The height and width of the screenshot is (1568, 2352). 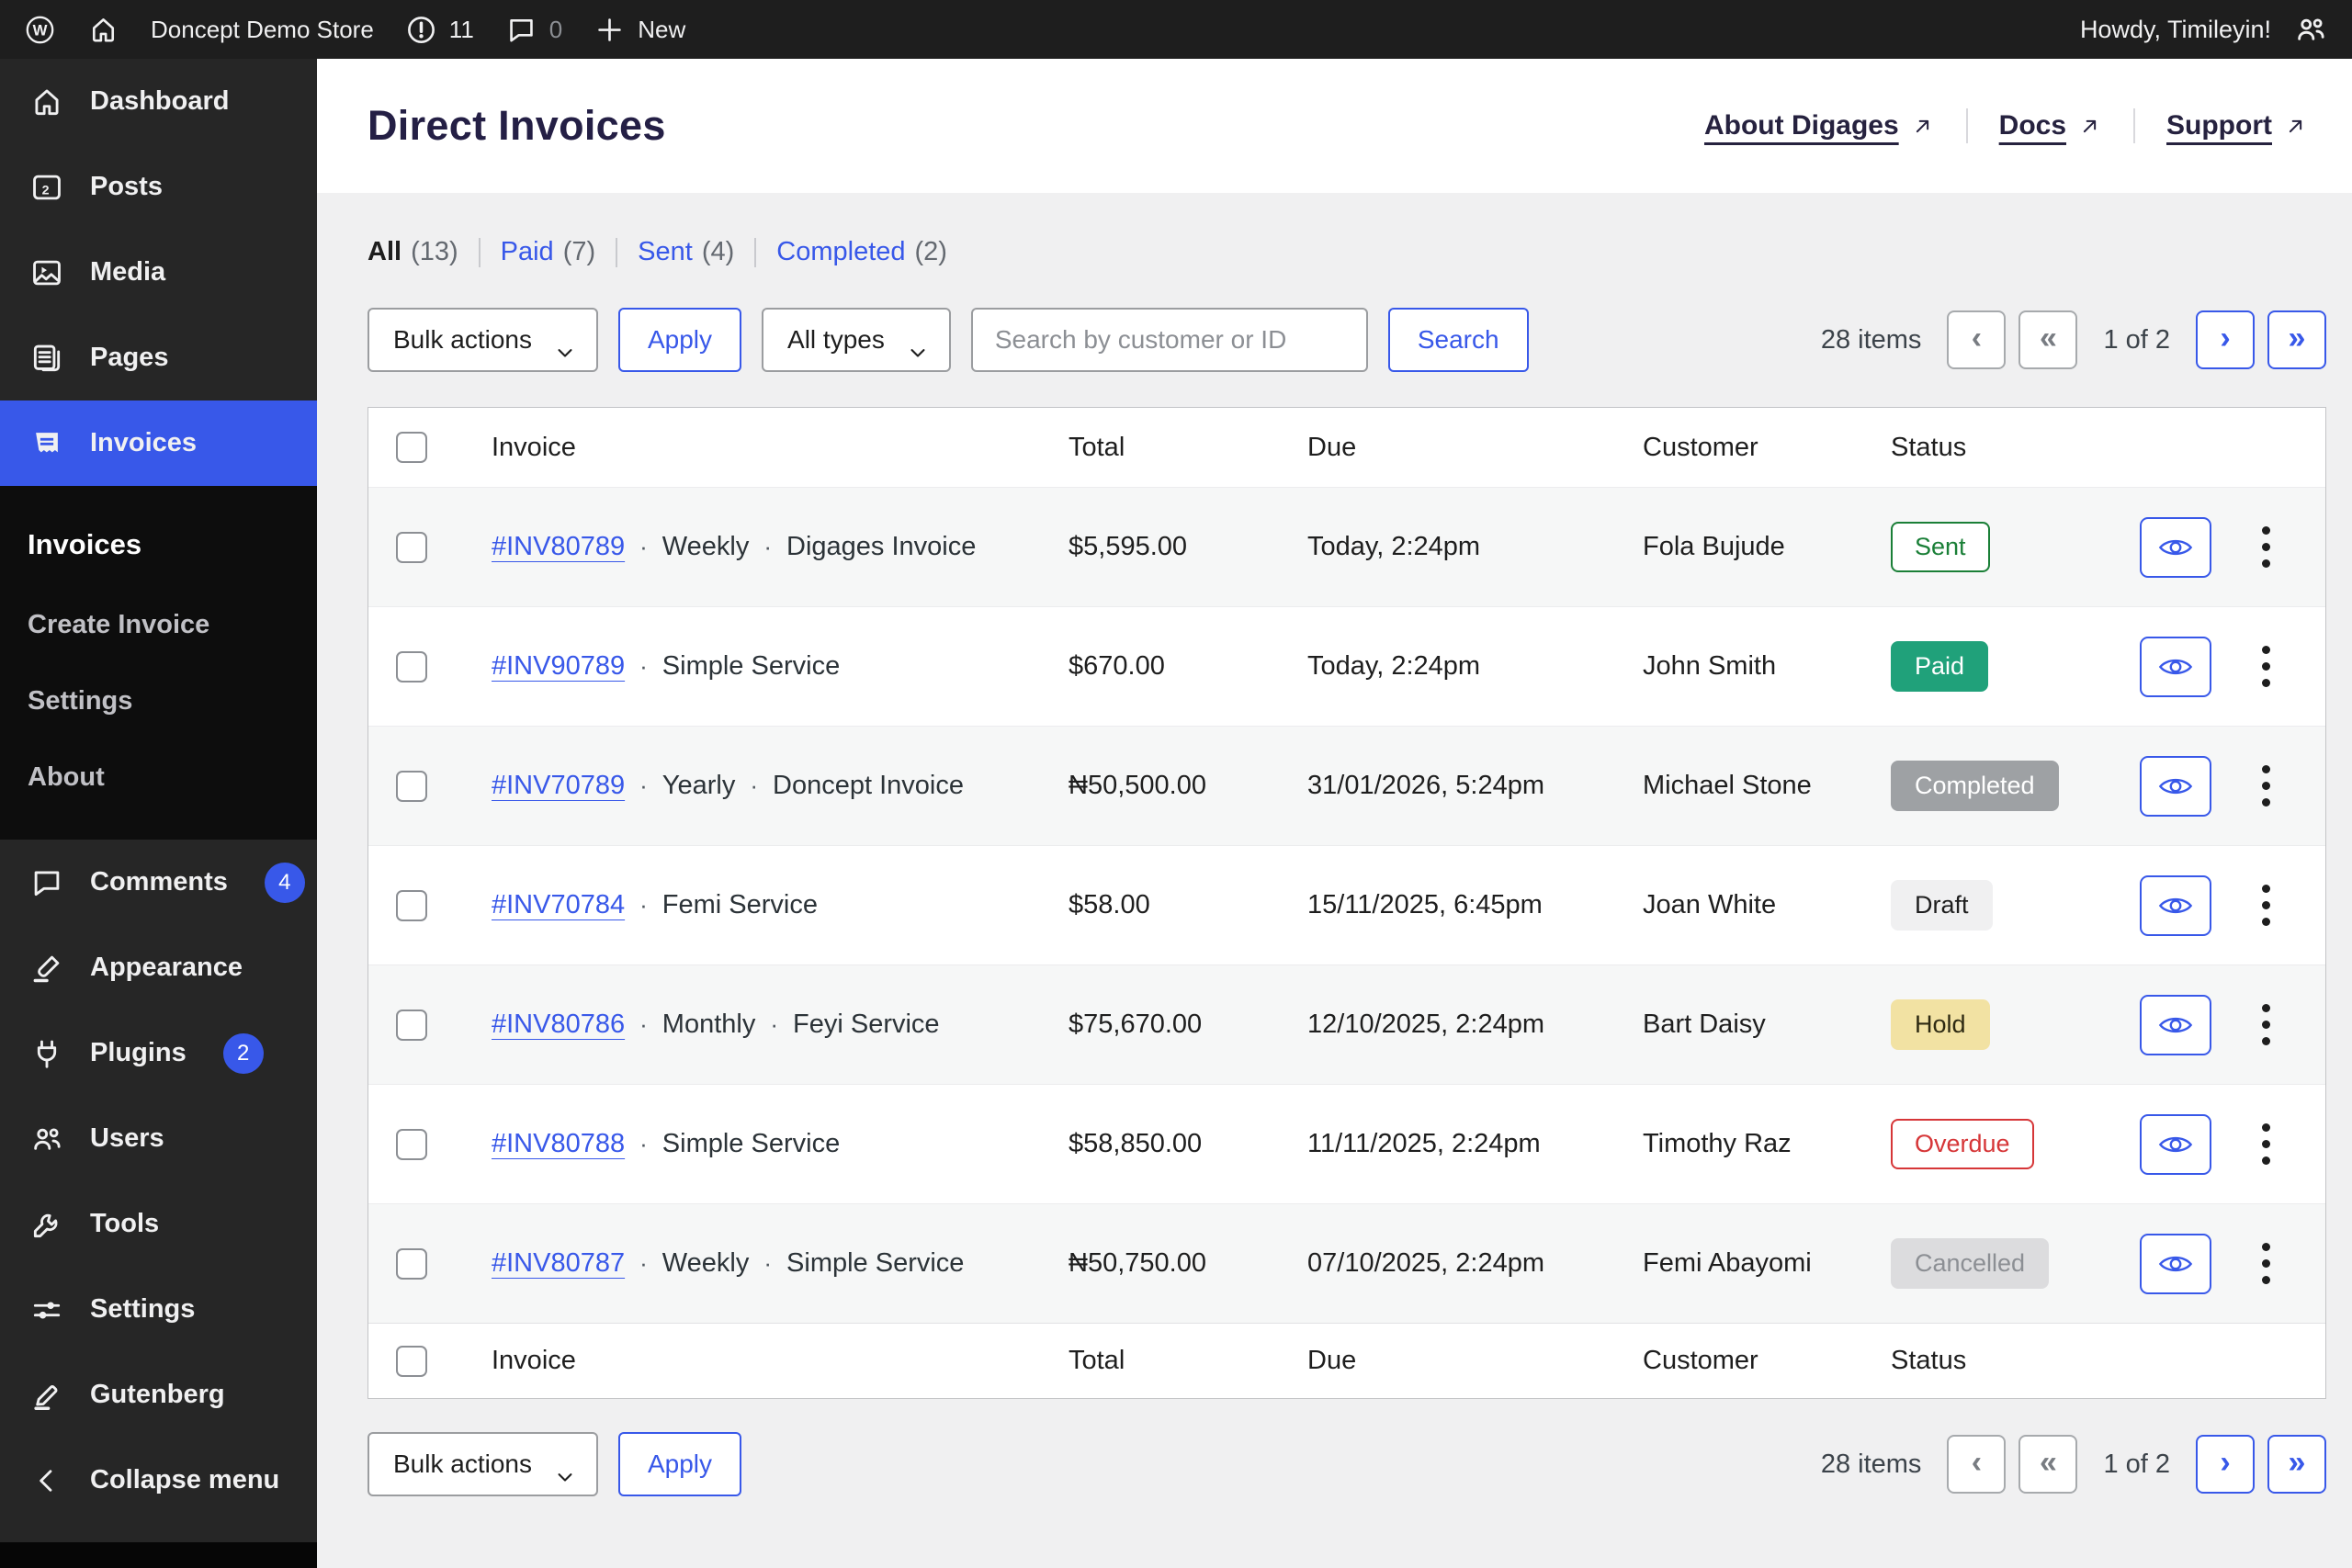 I want to click on count-badge: 2, so click(x=243, y=1053).